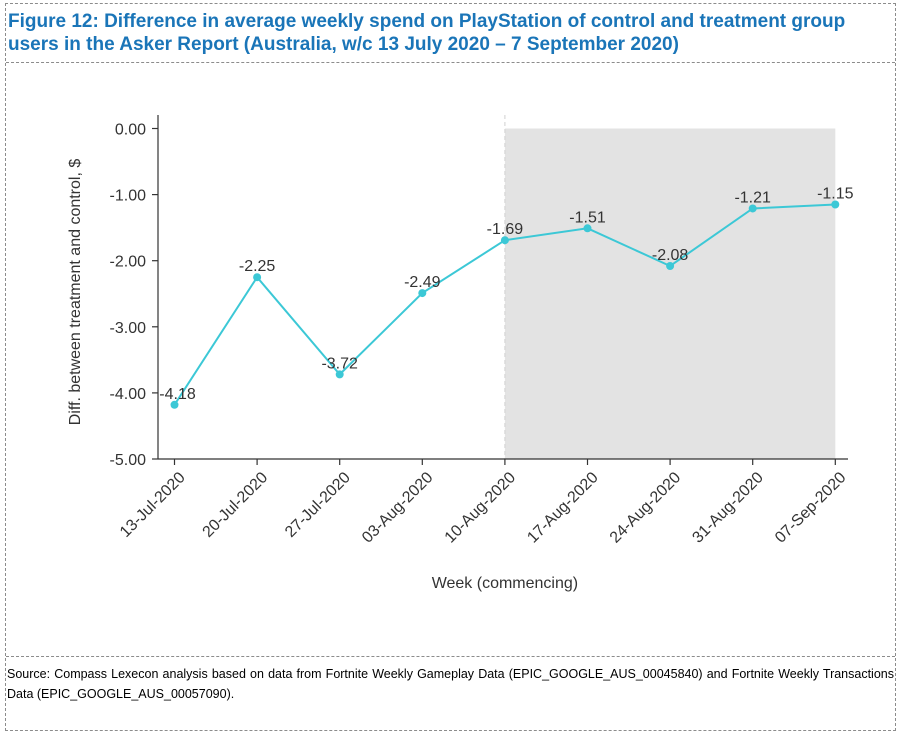 This screenshot has width=902, height=735. What do you see at coordinates (318, 505) in the screenshot?
I see `x-tick-label: 27-Jul-2020` at bounding box center [318, 505].